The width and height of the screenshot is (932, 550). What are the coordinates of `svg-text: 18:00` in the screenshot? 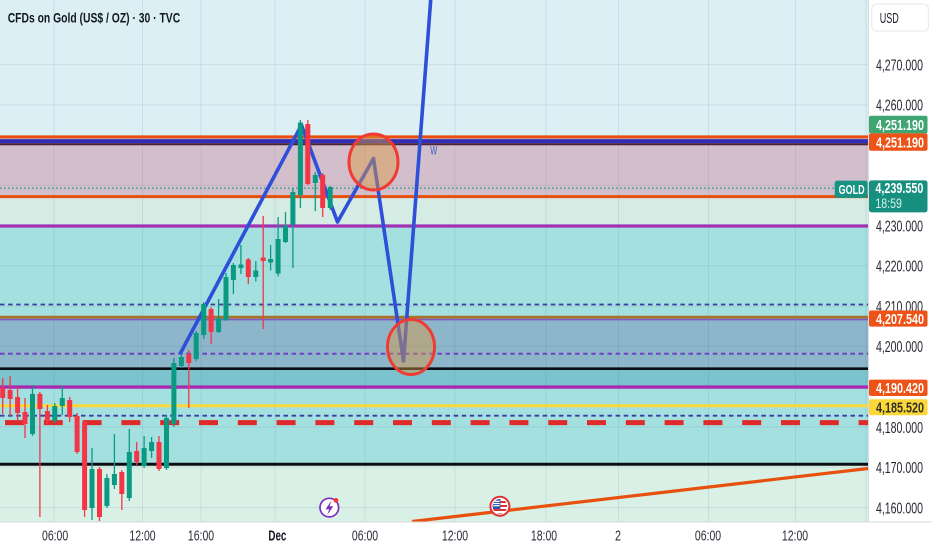 It's located at (544, 536).